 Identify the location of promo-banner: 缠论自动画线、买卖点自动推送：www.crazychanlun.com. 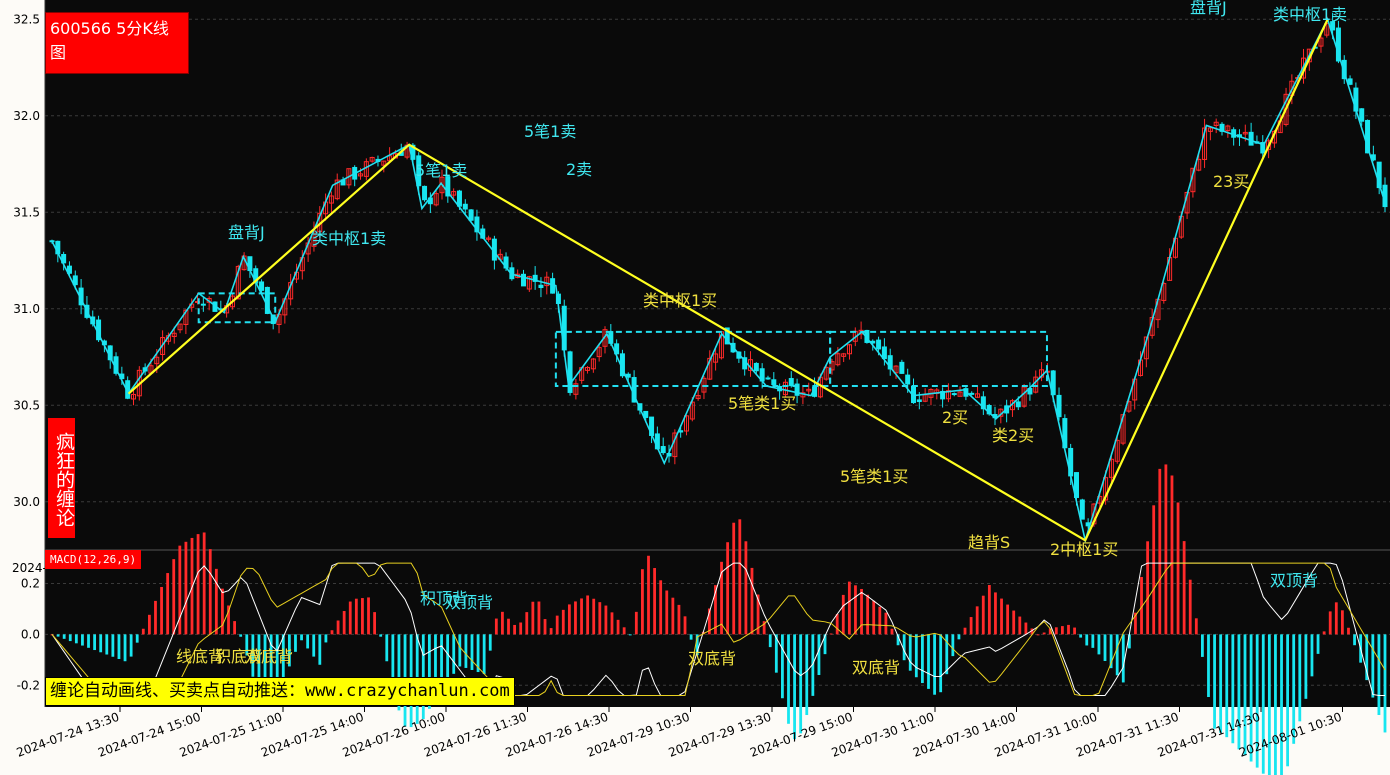
(280, 691).